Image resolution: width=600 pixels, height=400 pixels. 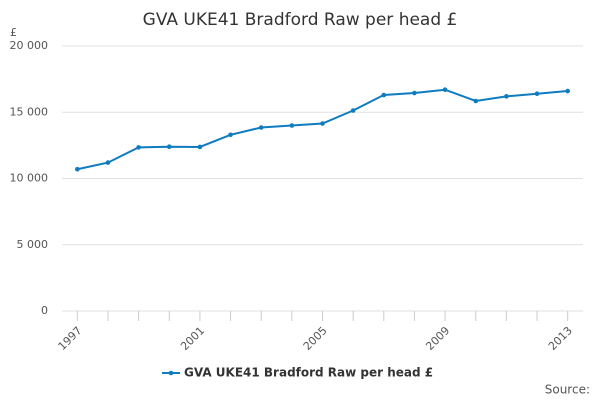 What do you see at coordinates (29, 45) in the screenshot?
I see `y-tick-label: 20 000` at bounding box center [29, 45].